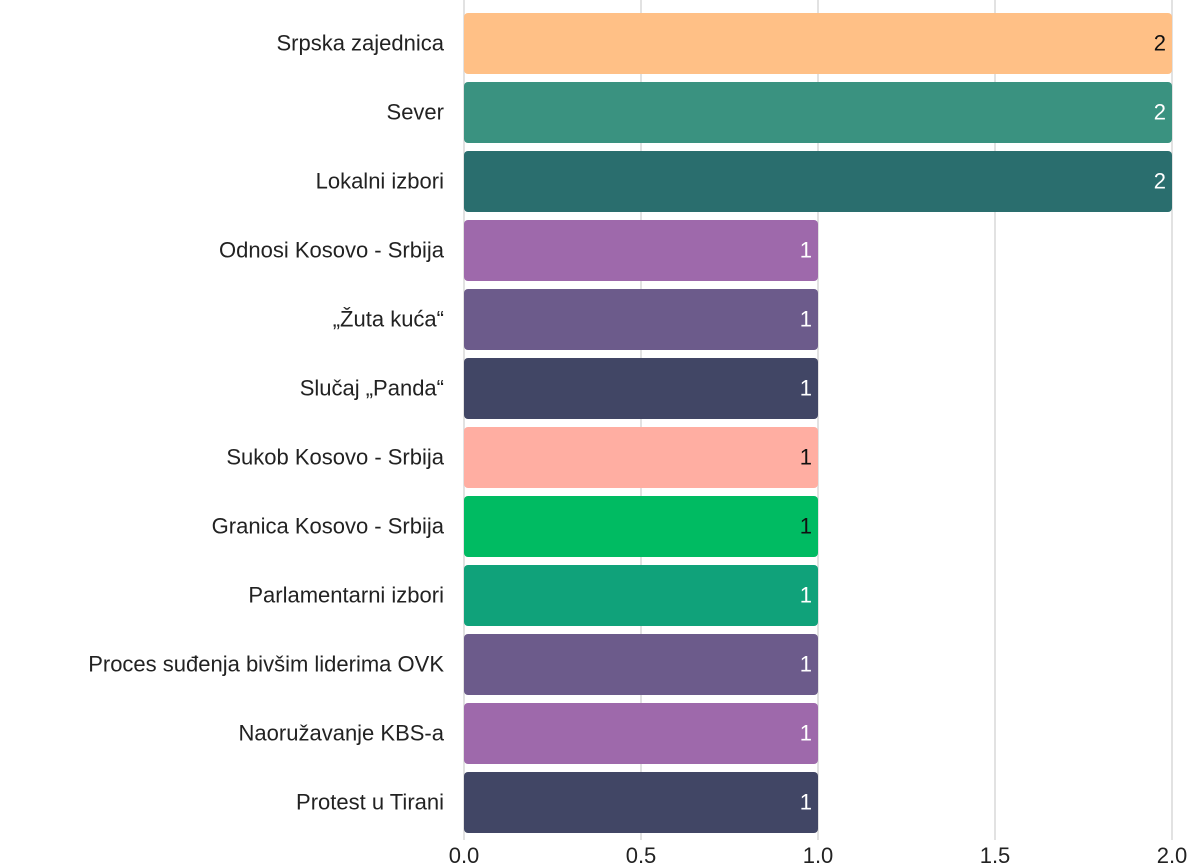  Describe the element at coordinates (335, 456) in the screenshot. I see `y-tick-label: Sukob Kosovo - Srbija` at that location.